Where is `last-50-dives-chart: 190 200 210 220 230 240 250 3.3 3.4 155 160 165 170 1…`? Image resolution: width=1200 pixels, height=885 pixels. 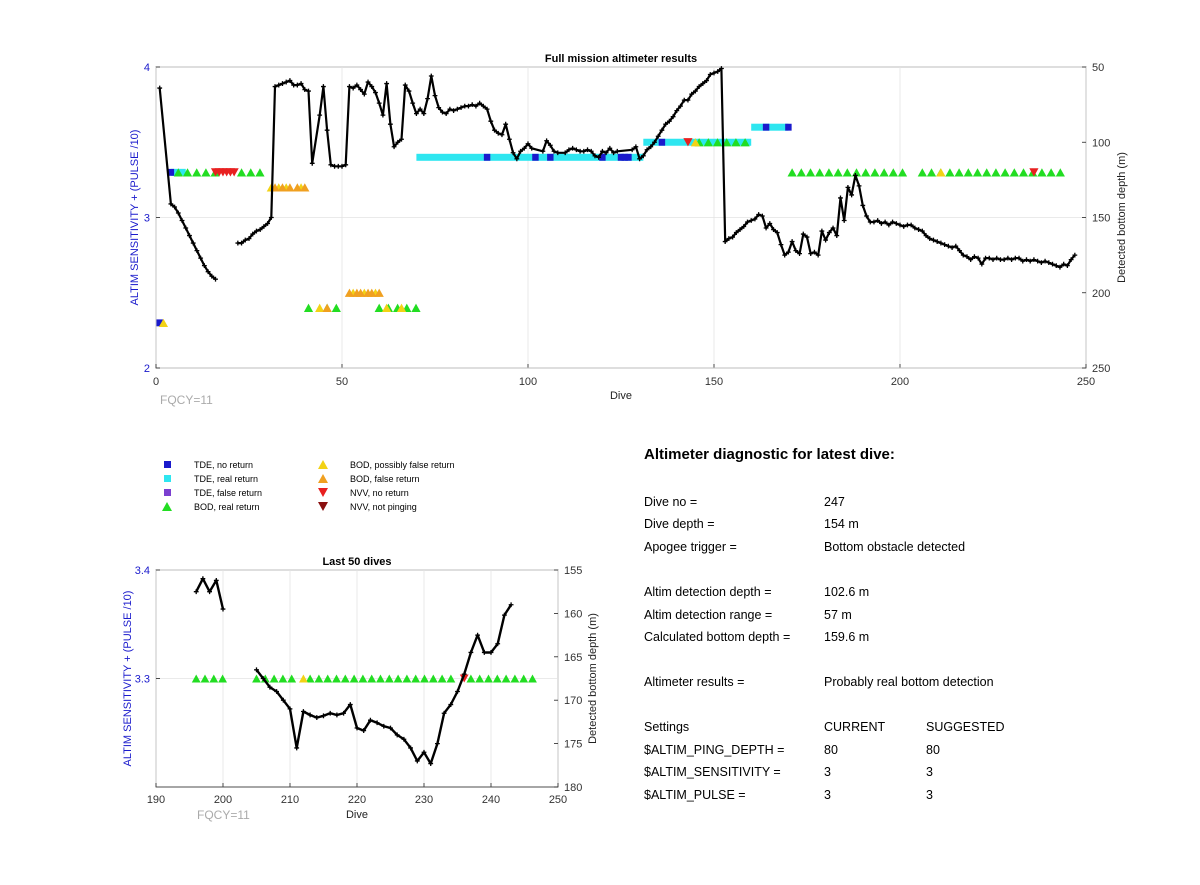 last-50-dives-chart: 190 200 210 220 230 240 250 3.3 3.4 155 160 165 170 1… is located at coordinates (360, 689).